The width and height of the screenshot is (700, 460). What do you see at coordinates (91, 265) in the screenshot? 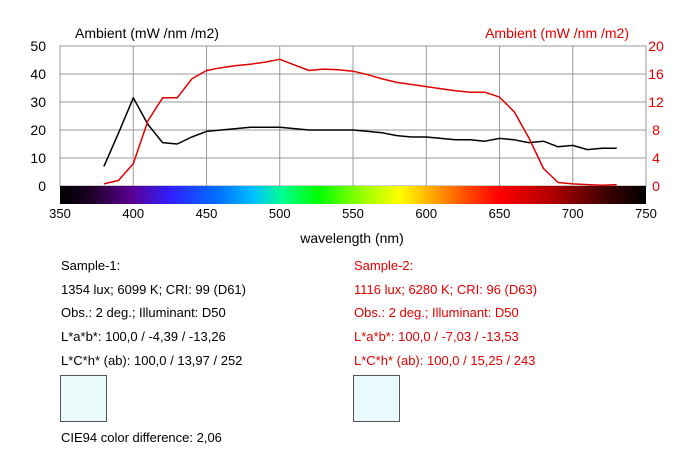
I see `sample-1-title: Sample-1:` at bounding box center [91, 265].